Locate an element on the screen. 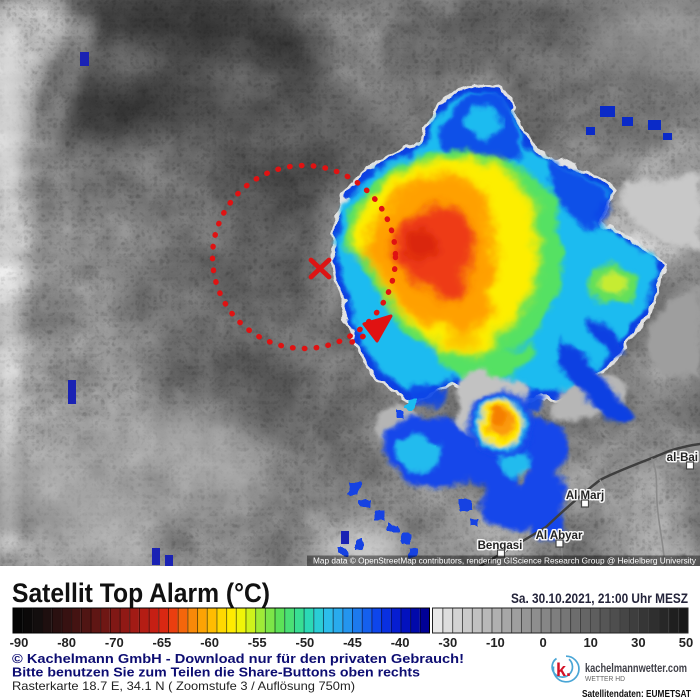 This screenshot has width=700, height=700. svg-text: k. is located at coordinates (563, 670).